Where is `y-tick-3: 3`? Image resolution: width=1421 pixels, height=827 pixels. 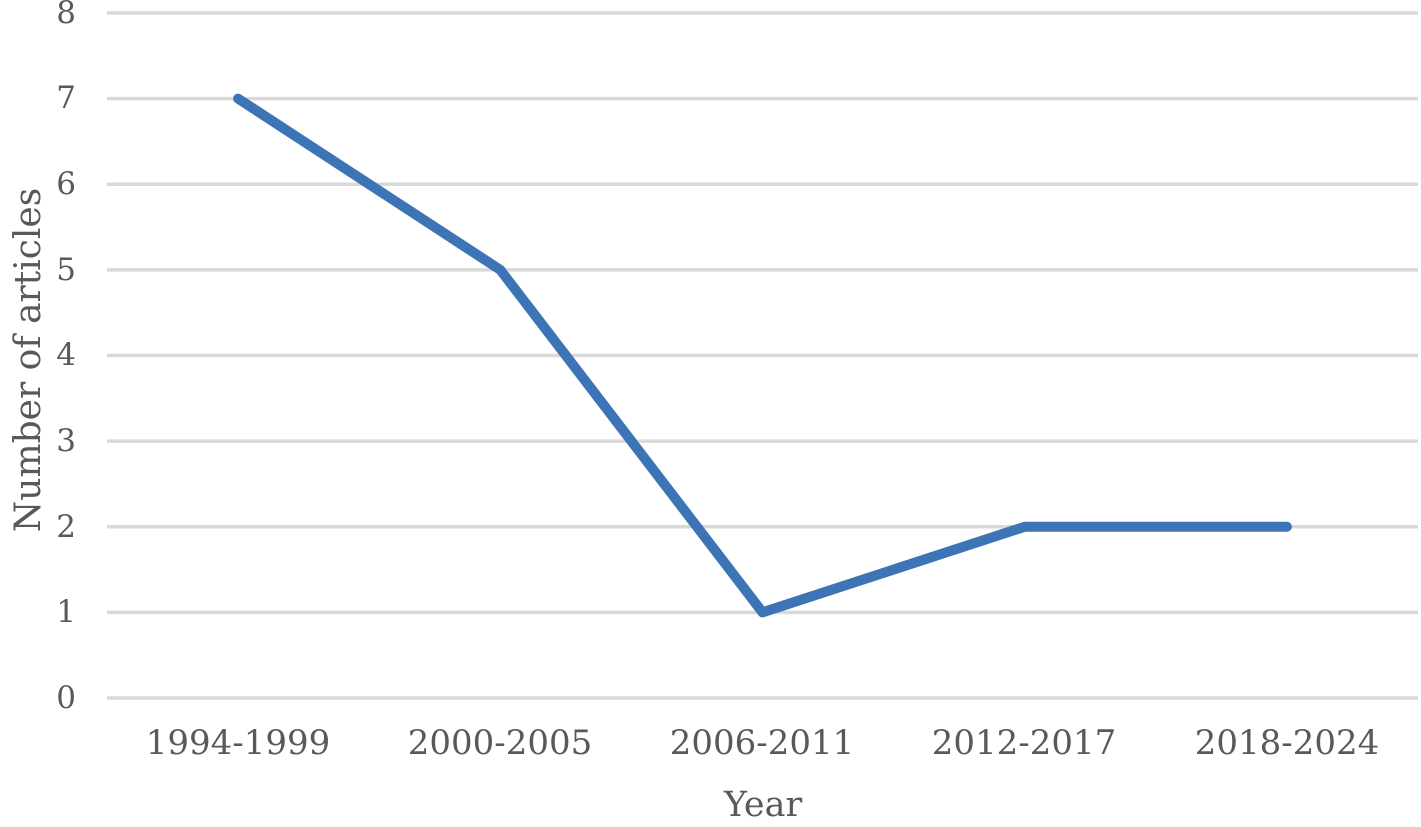
y-tick-3: 3 is located at coordinates (66, 441).